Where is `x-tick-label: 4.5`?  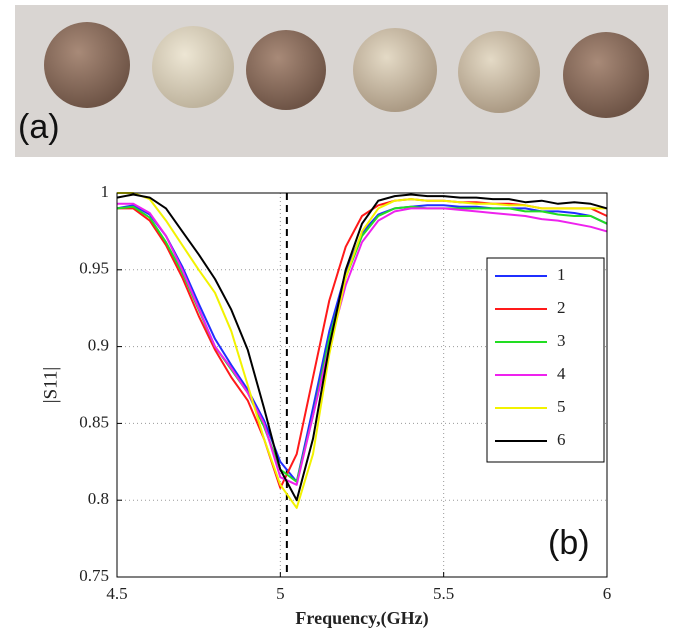 x-tick-label: 4.5 is located at coordinates (116, 593).